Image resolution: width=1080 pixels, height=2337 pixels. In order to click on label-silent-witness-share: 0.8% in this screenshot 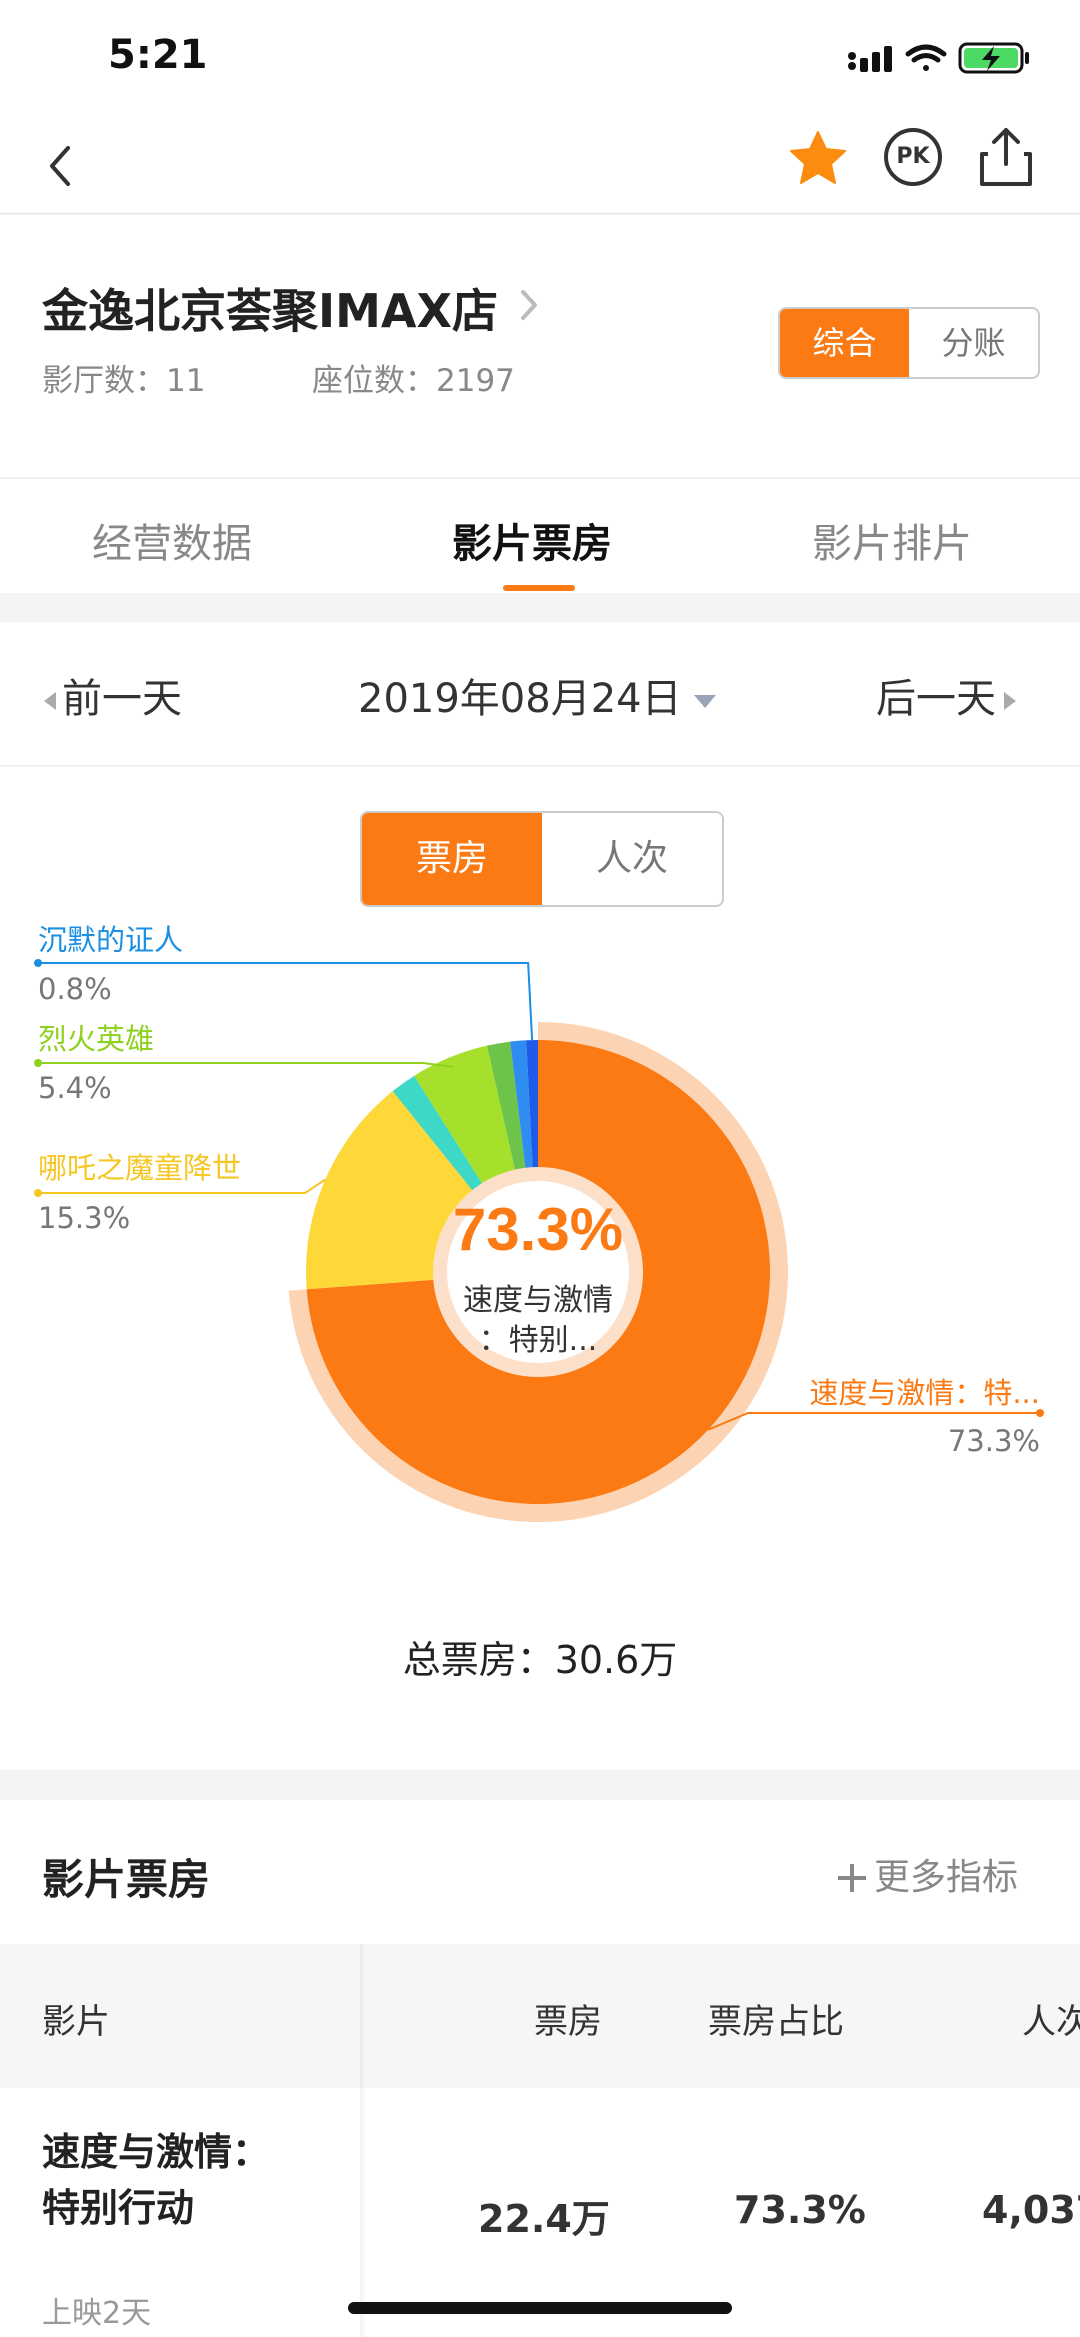, I will do `click(75, 989)`.